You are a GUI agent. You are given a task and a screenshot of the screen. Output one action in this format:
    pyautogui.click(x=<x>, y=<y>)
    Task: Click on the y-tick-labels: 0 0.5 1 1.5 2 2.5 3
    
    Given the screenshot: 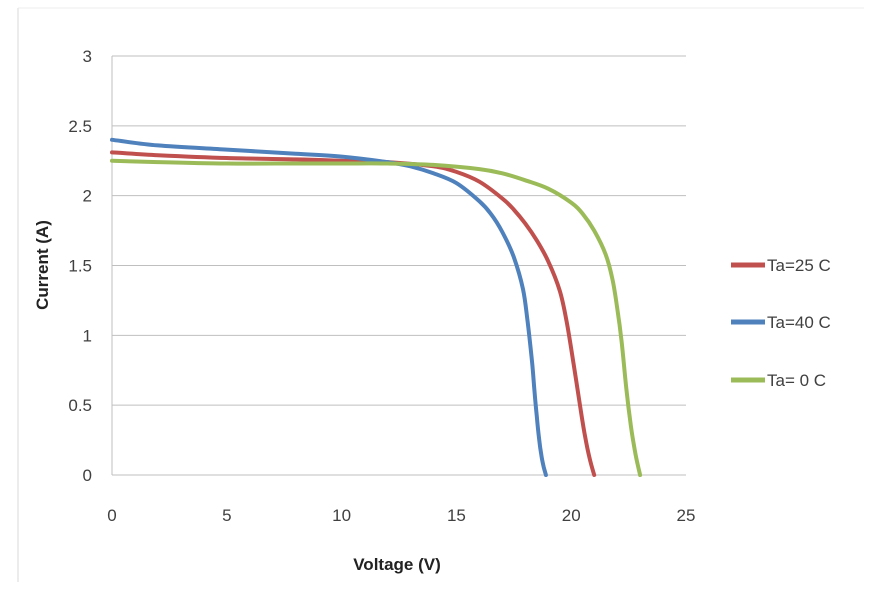 What is the action you would take?
    pyautogui.click(x=80, y=266)
    